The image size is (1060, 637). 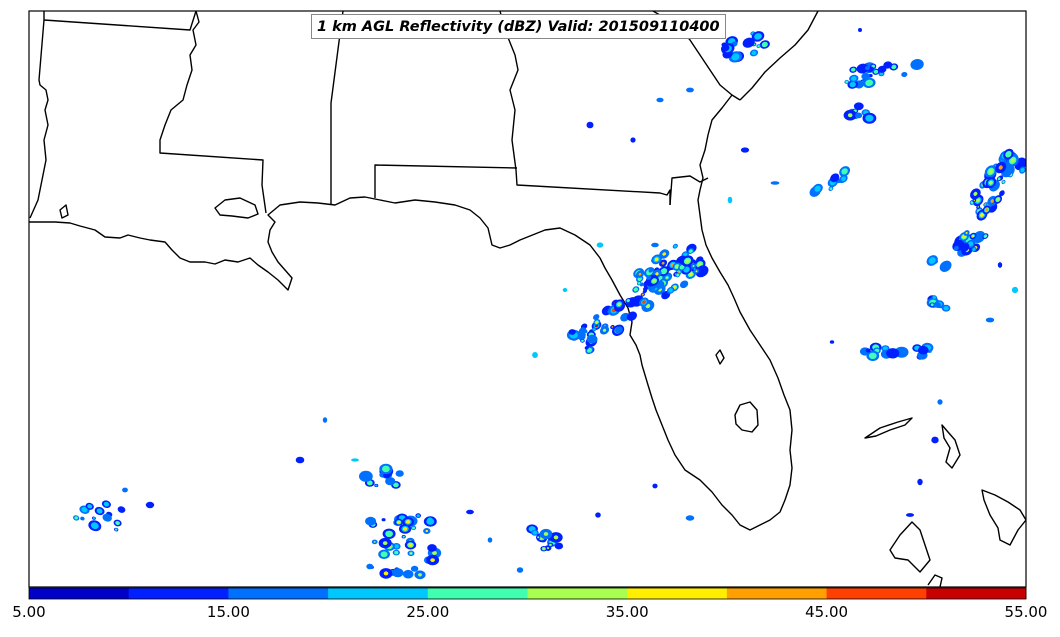 I want to click on colorbar-tick-label: 5.00, so click(x=29, y=612).